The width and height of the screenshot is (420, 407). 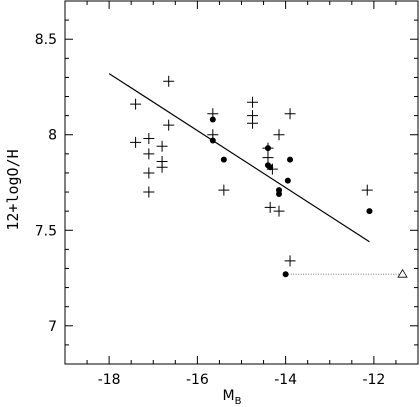 I want to click on x-tick-label: -18, so click(x=109, y=380).